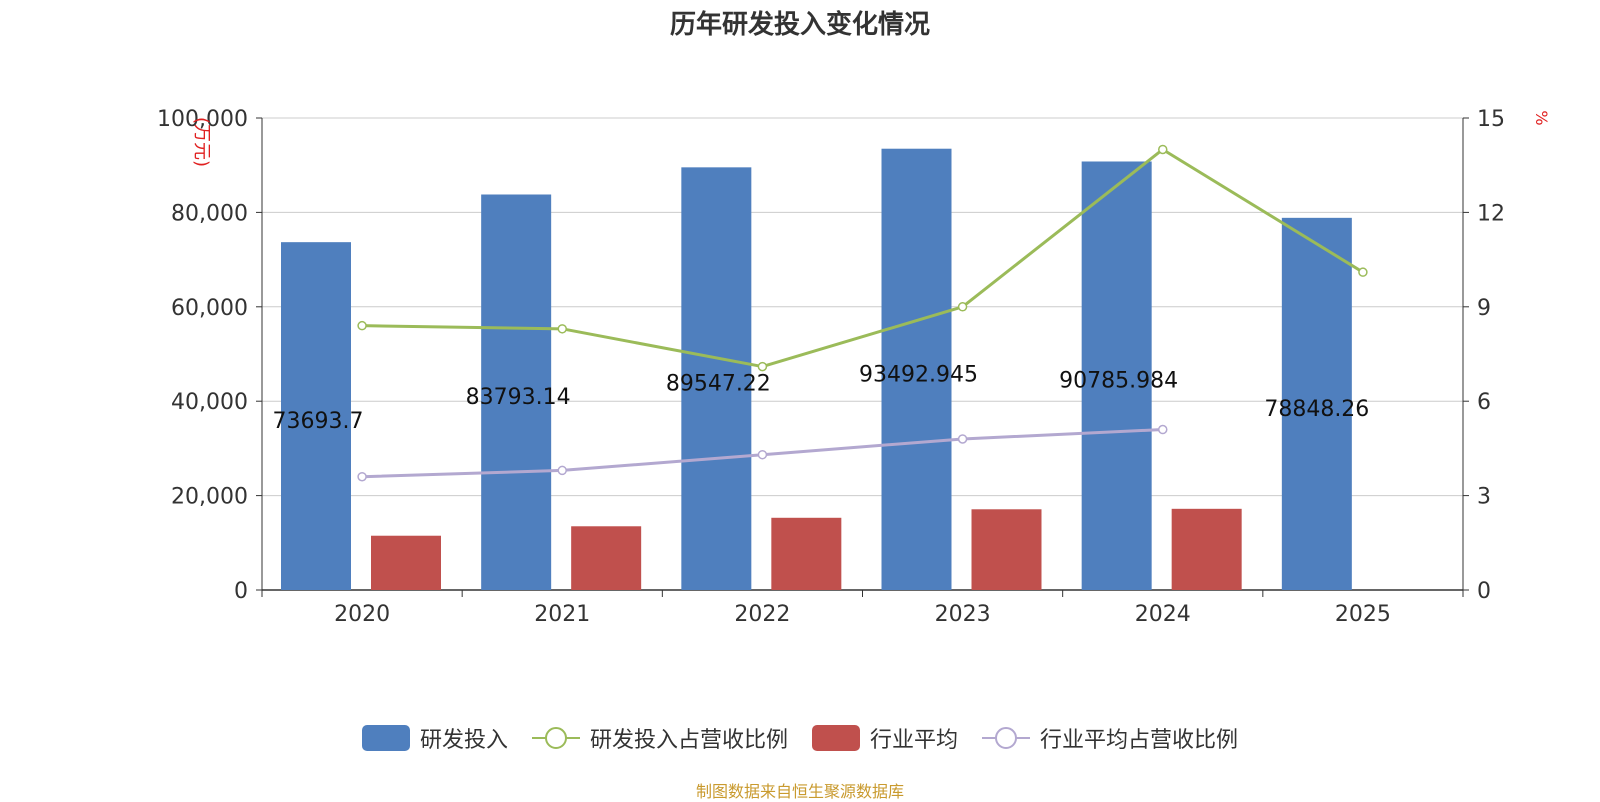  I want to click on legend-swatch-rd-ratio, so click(555, 738).